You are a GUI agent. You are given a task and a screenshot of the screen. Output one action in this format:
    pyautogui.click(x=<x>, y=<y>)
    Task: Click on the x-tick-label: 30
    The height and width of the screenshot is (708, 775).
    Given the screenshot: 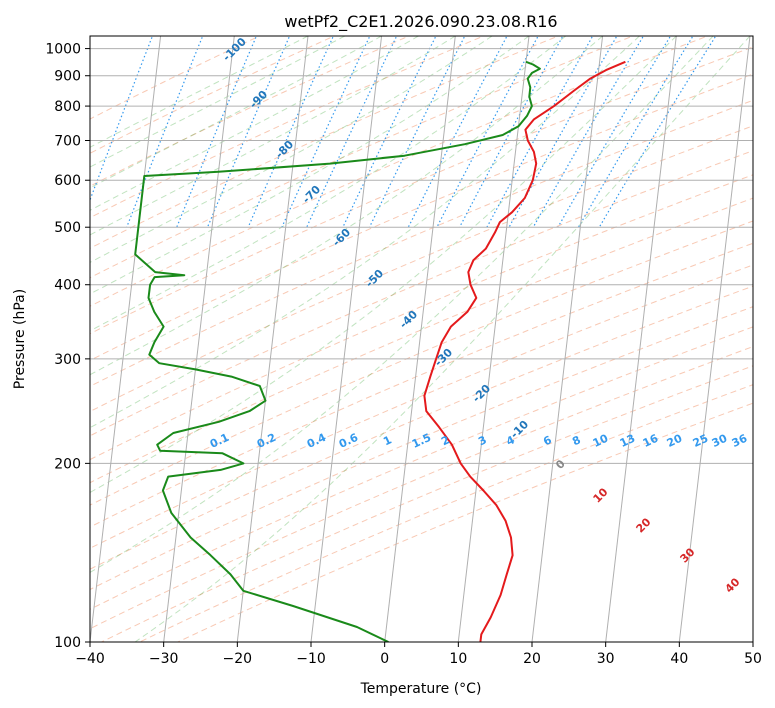 What is the action you would take?
    pyautogui.click(x=606, y=659)
    